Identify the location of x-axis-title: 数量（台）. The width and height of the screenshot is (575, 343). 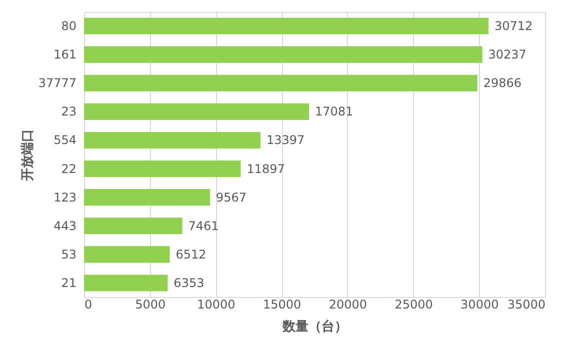
(315, 326).